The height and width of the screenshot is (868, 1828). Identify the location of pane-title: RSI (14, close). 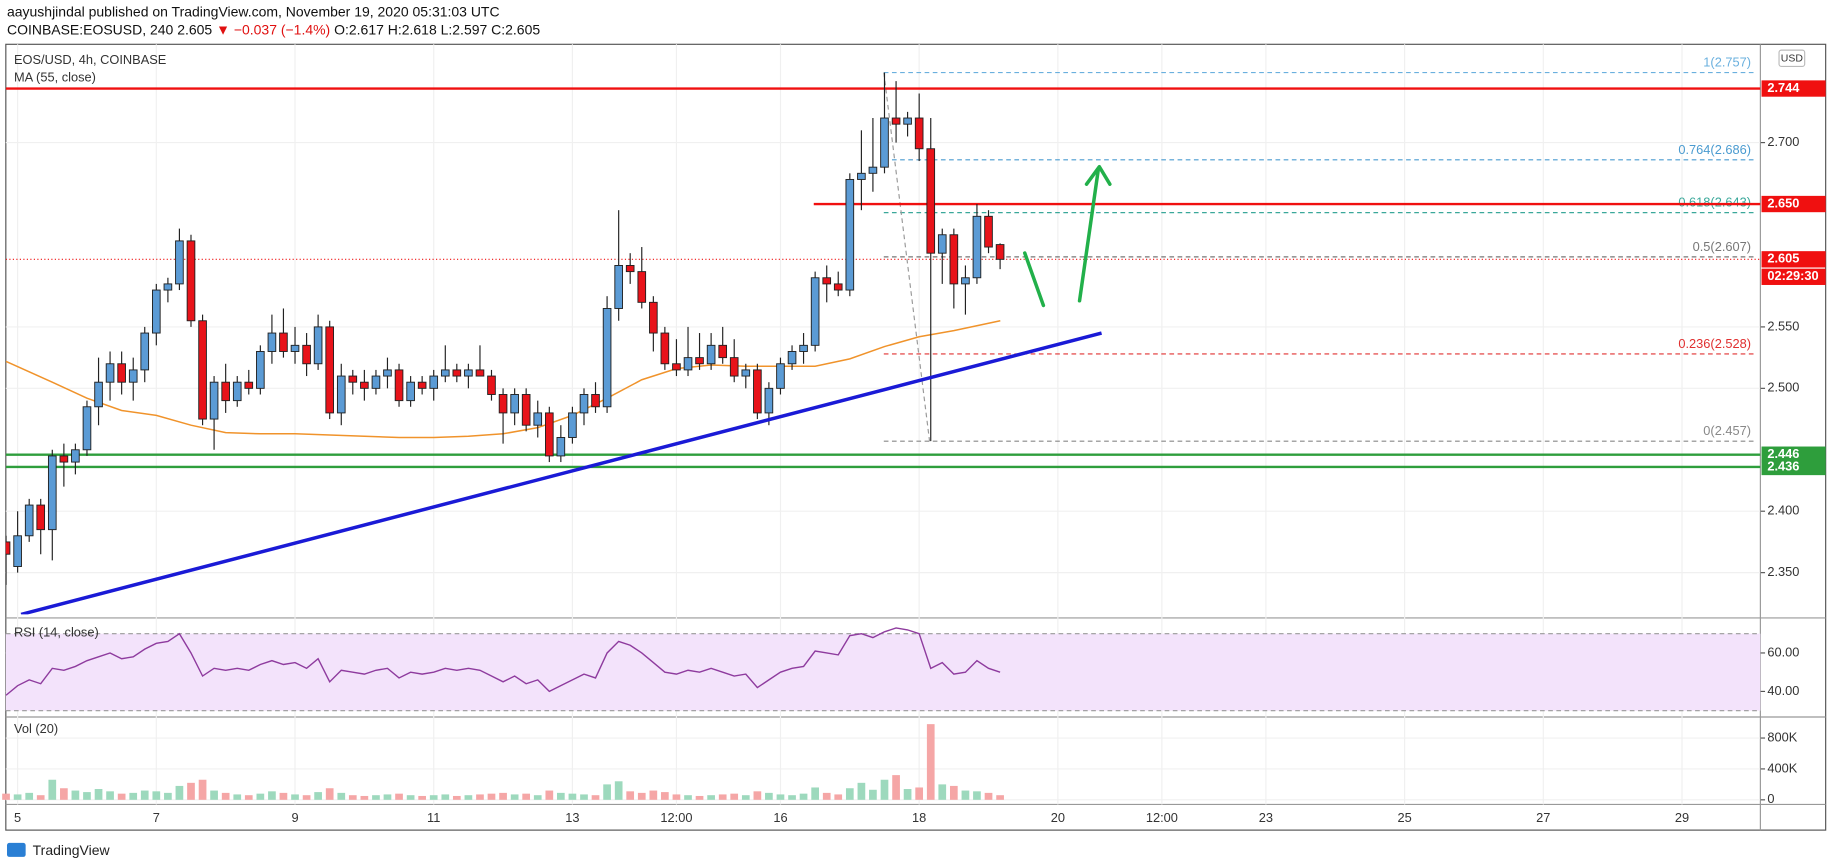
(56, 631).